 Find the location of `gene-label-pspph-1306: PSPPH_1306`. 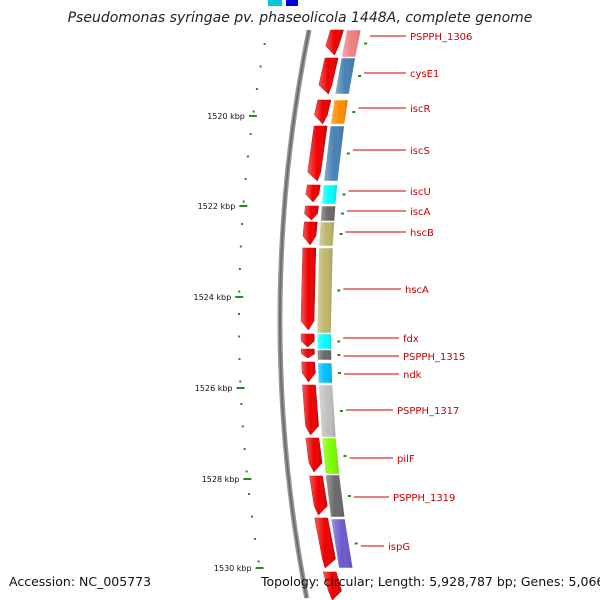

gene-label-pspph-1306: PSPPH_1306 is located at coordinates (441, 37).